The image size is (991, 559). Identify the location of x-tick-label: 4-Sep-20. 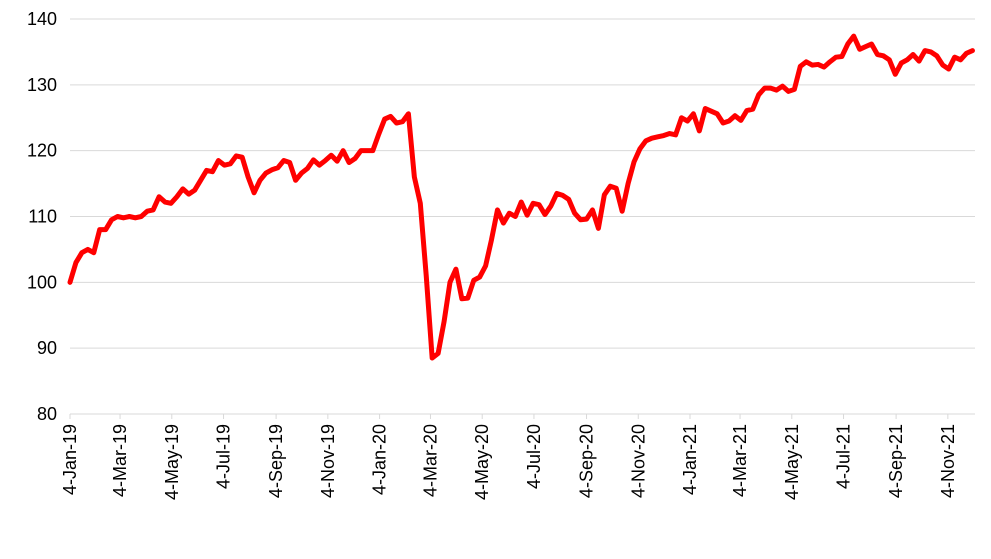
(587, 461).